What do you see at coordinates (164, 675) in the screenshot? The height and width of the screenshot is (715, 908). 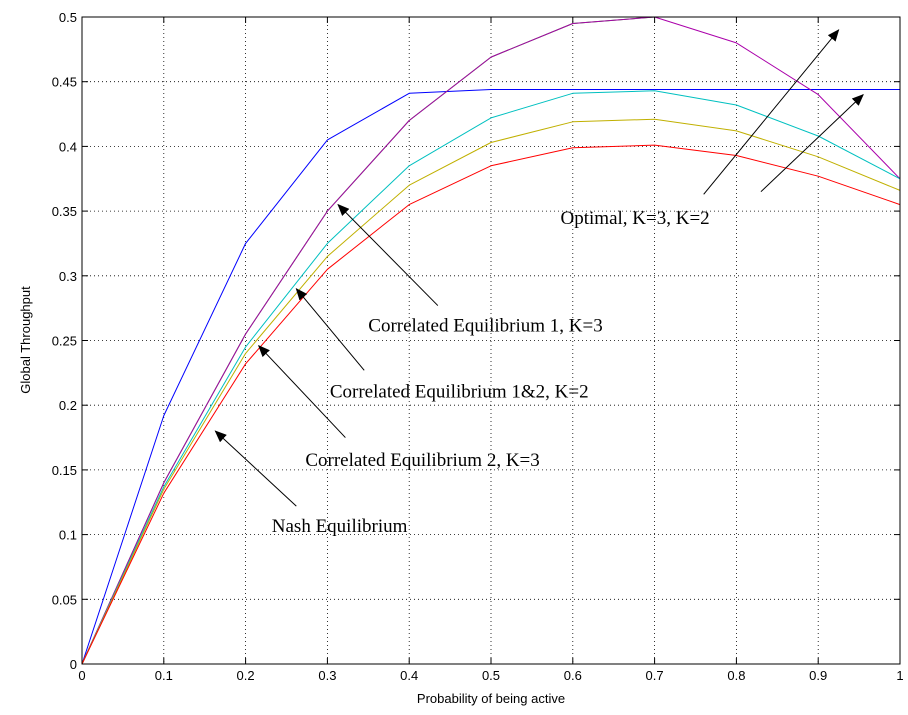 I see `x-tick-label: 0.1` at bounding box center [164, 675].